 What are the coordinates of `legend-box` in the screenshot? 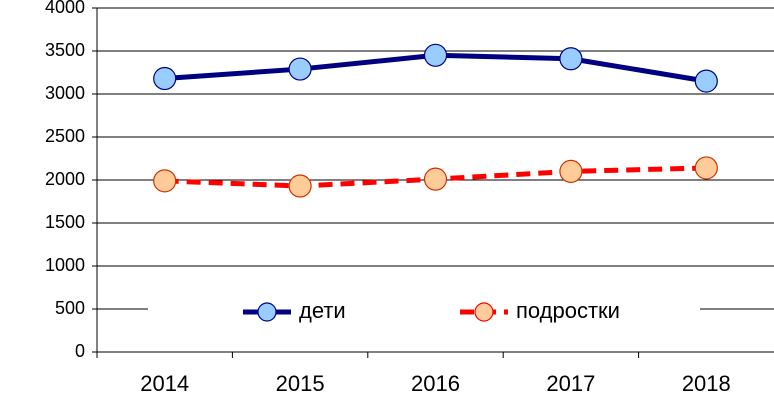 It's located at (424, 313).